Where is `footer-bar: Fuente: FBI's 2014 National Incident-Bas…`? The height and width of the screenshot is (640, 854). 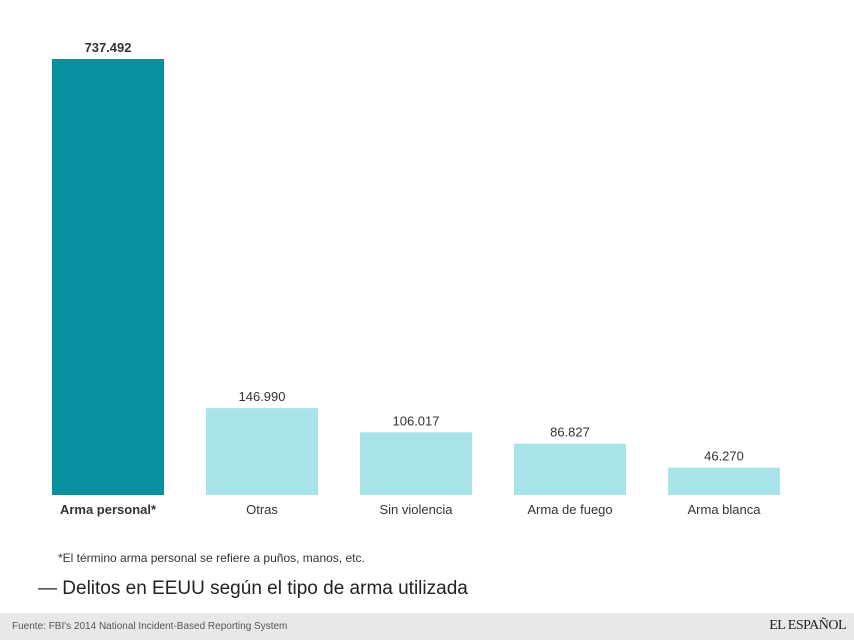 footer-bar: Fuente: FBI's 2014 National Incident-Bas… is located at coordinates (427, 626).